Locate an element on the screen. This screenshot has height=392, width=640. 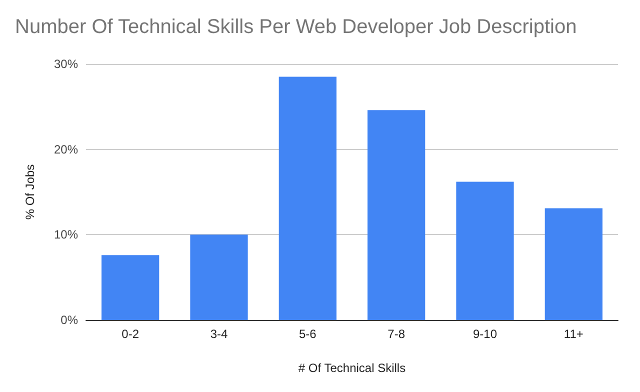
x-tick-label: 11+ is located at coordinates (574, 334).